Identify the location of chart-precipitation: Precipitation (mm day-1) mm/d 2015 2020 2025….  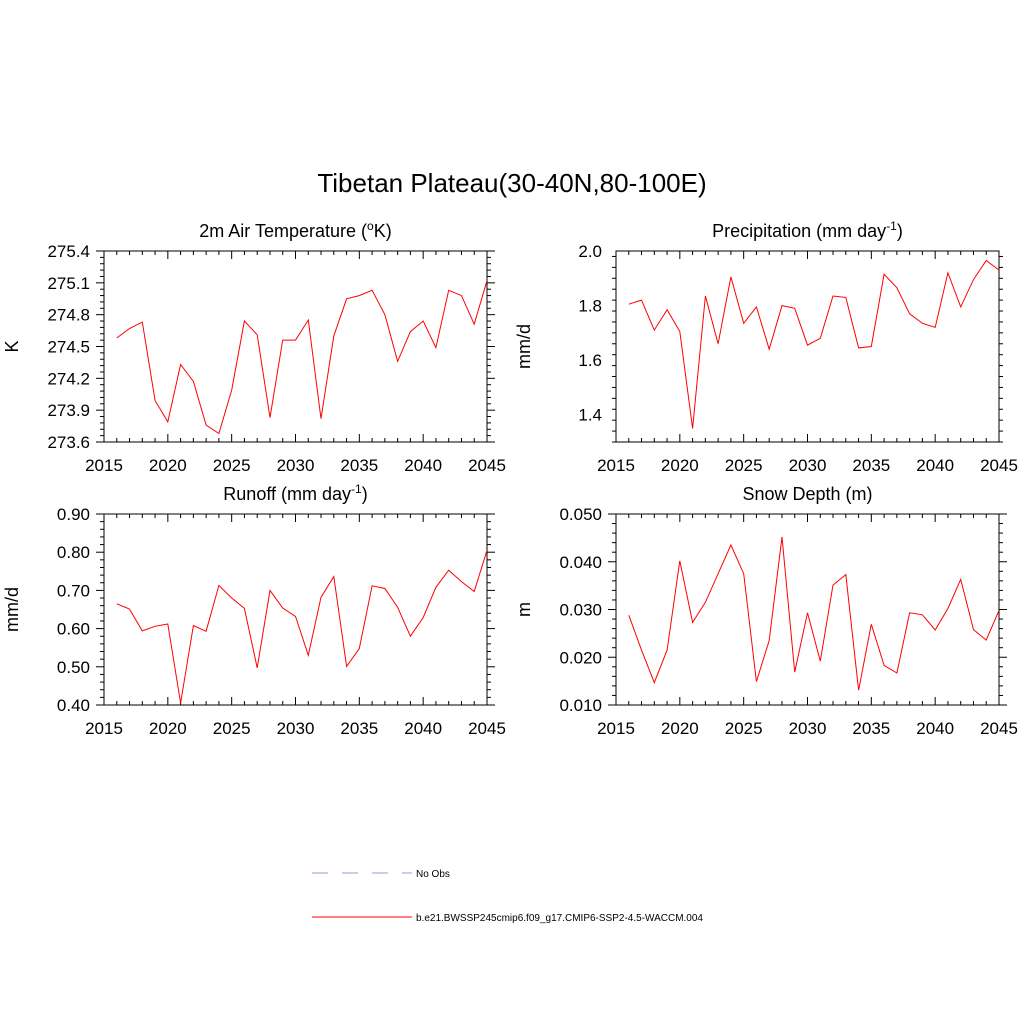
(766, 347).